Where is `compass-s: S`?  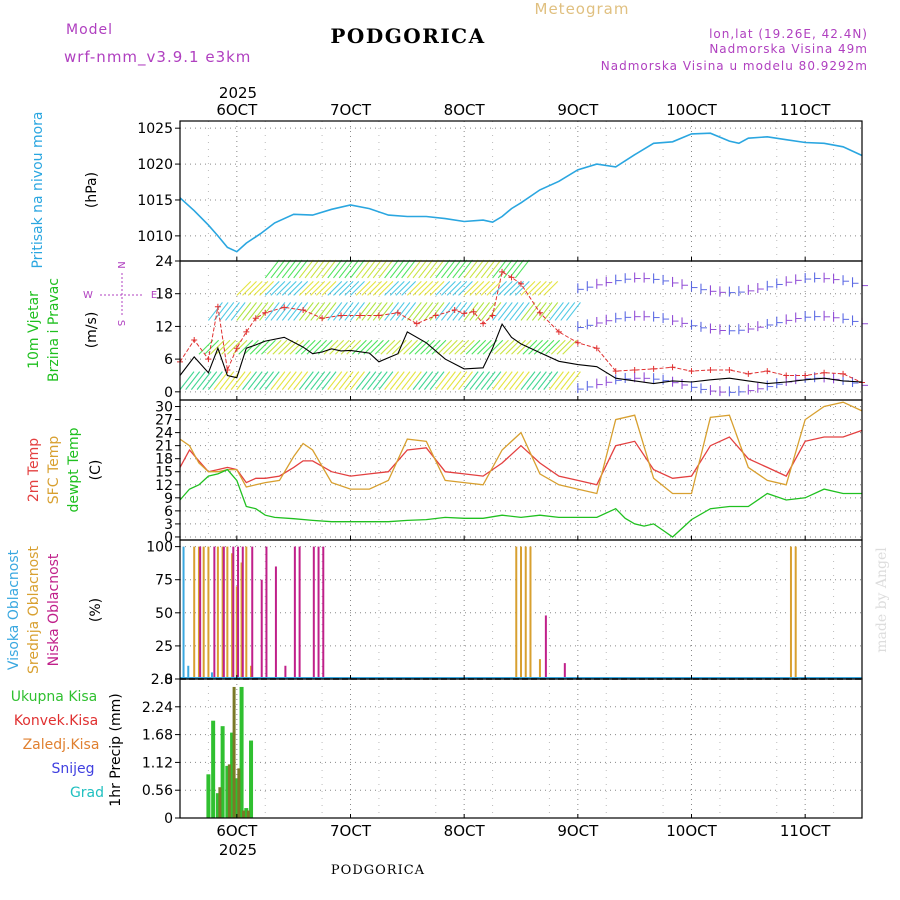
compass-s: S is located at coordinates (120, 323).